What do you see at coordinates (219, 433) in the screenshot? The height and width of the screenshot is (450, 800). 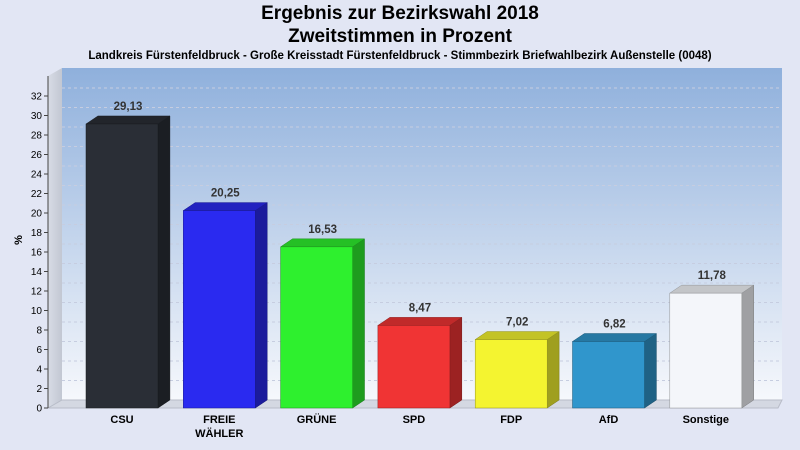 I see `category-label: WÄHLER` at bounding box center [219, 433].